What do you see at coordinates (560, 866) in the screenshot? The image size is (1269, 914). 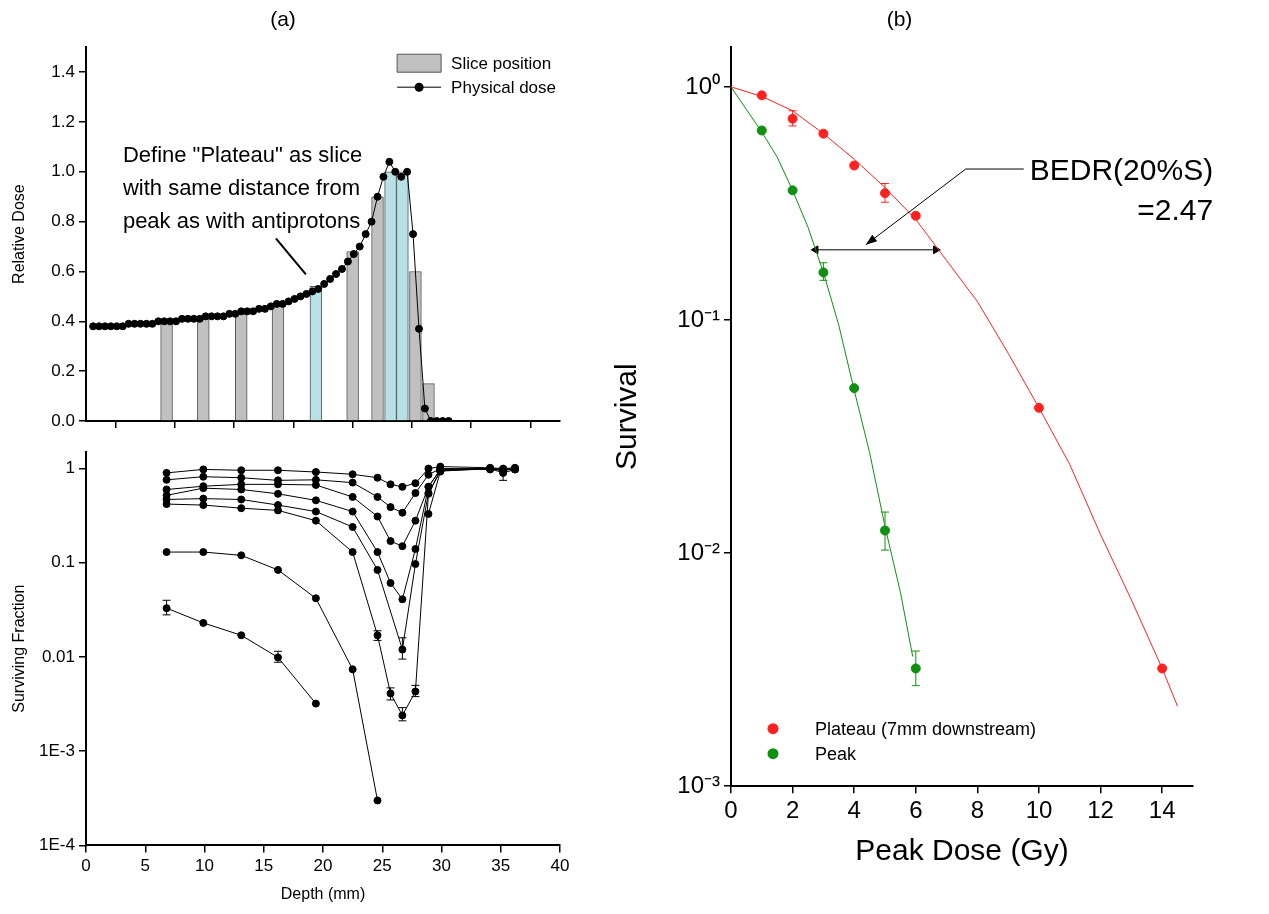 I see `x-tick-label: 40` at bounding box center [560, 866].